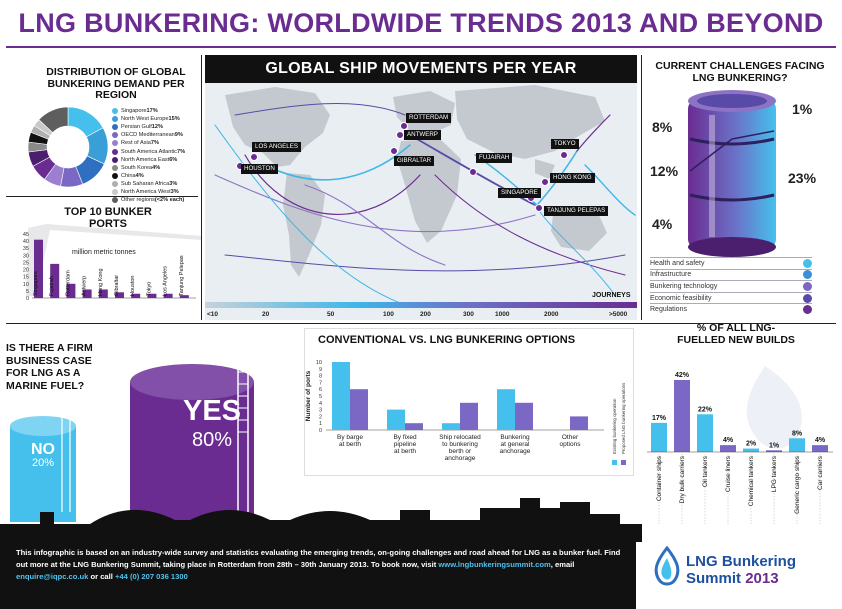 The width and height of the screenshot is (842, 609). Describe the element at coordinates (460, 451) in the screenshot. I see `options-category-label: berth or` at that location.